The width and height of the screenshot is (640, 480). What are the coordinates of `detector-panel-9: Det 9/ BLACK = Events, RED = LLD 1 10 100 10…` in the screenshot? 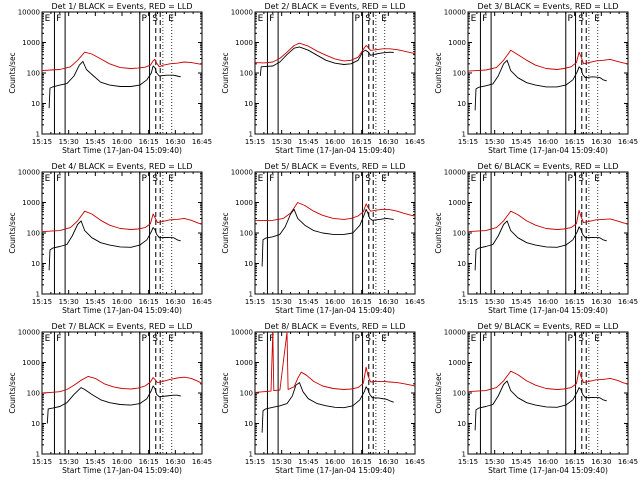 It's located at (536, 398).